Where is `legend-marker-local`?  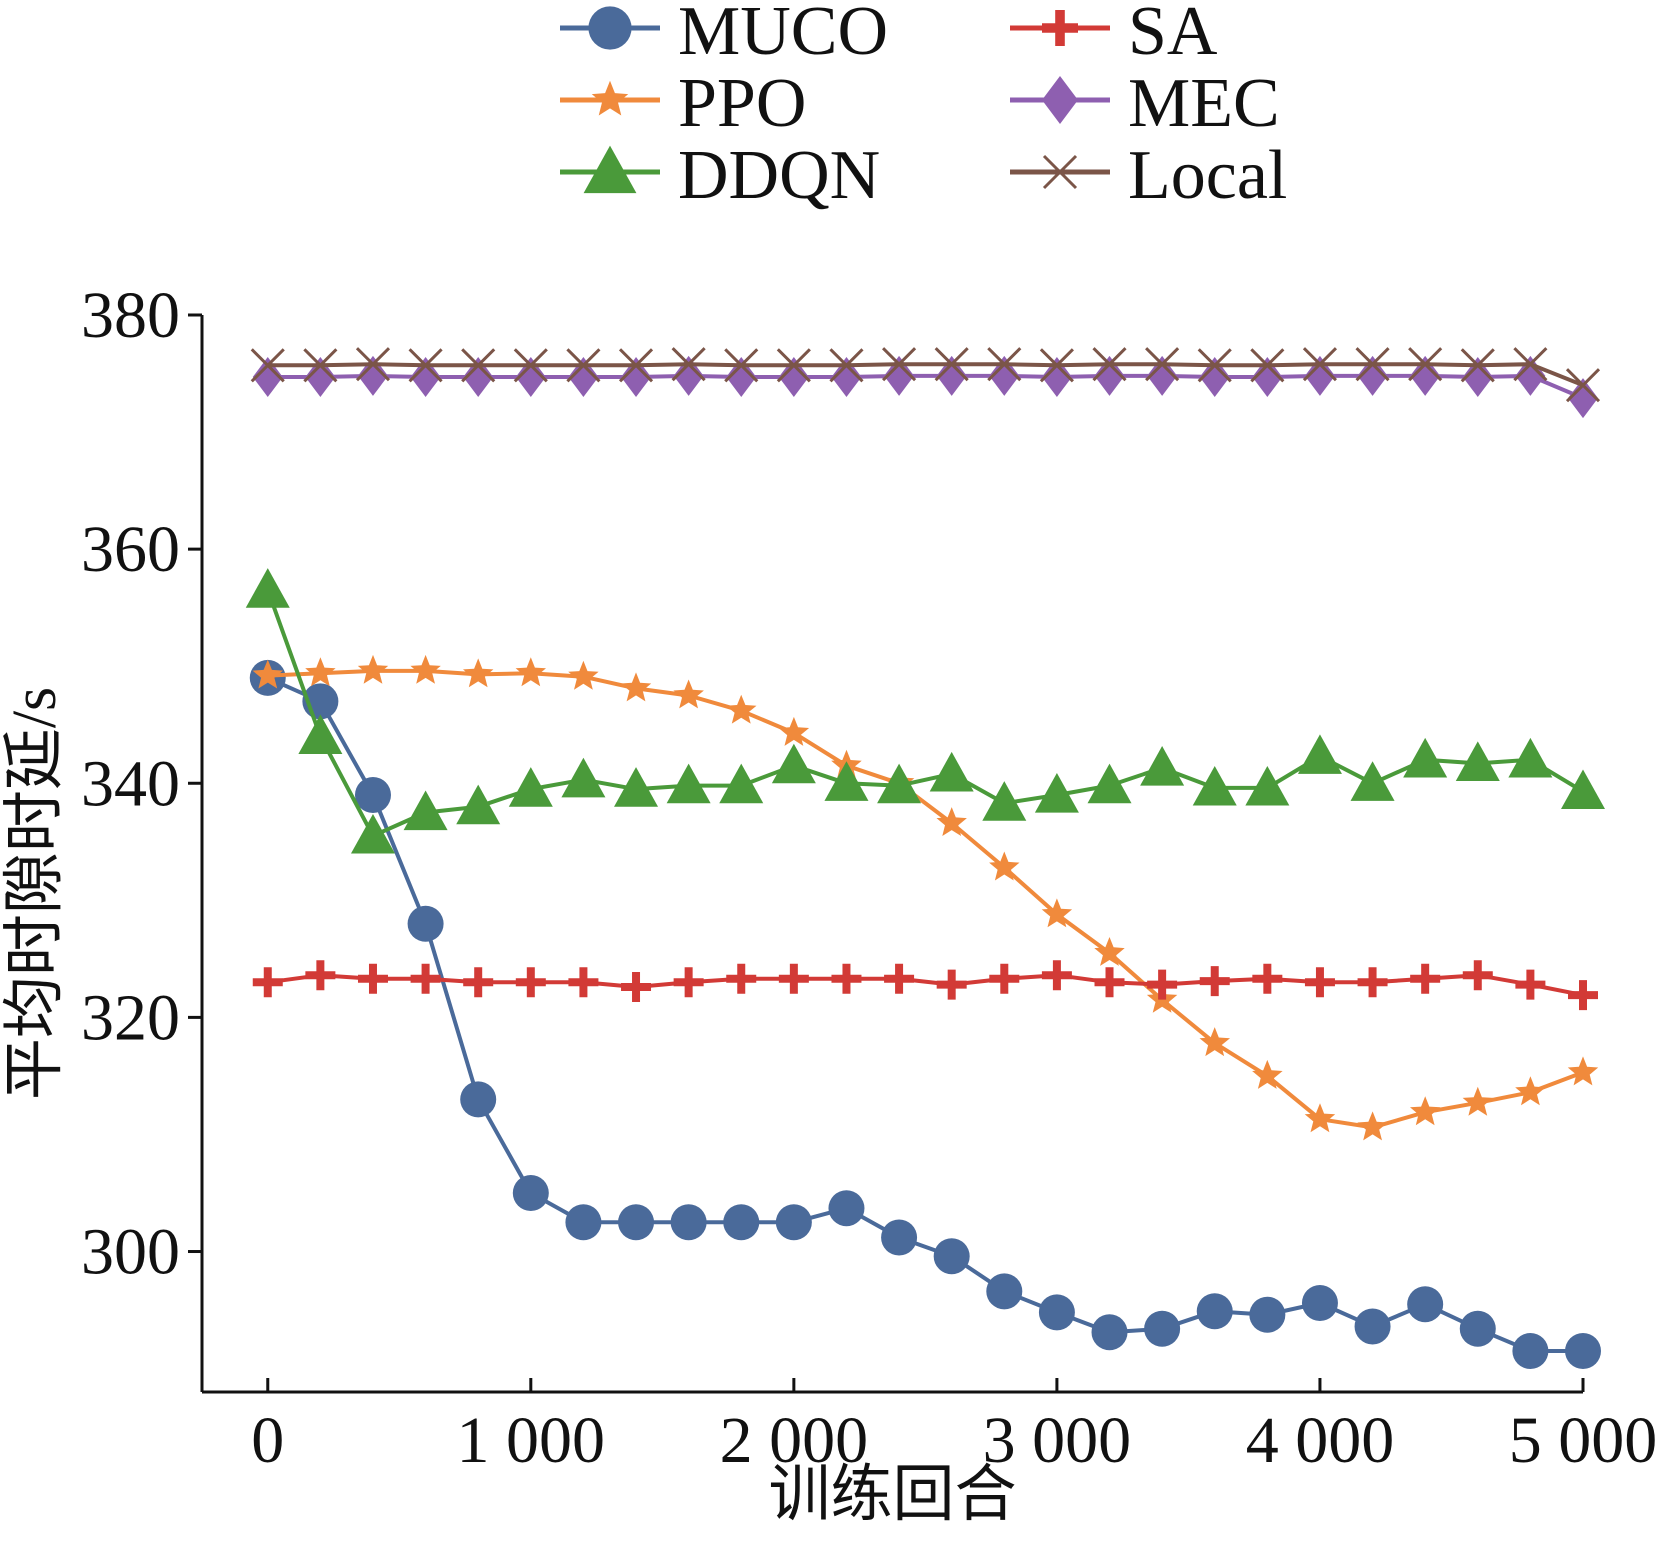
legend-marker-local is located at coordinates (1060, 172).